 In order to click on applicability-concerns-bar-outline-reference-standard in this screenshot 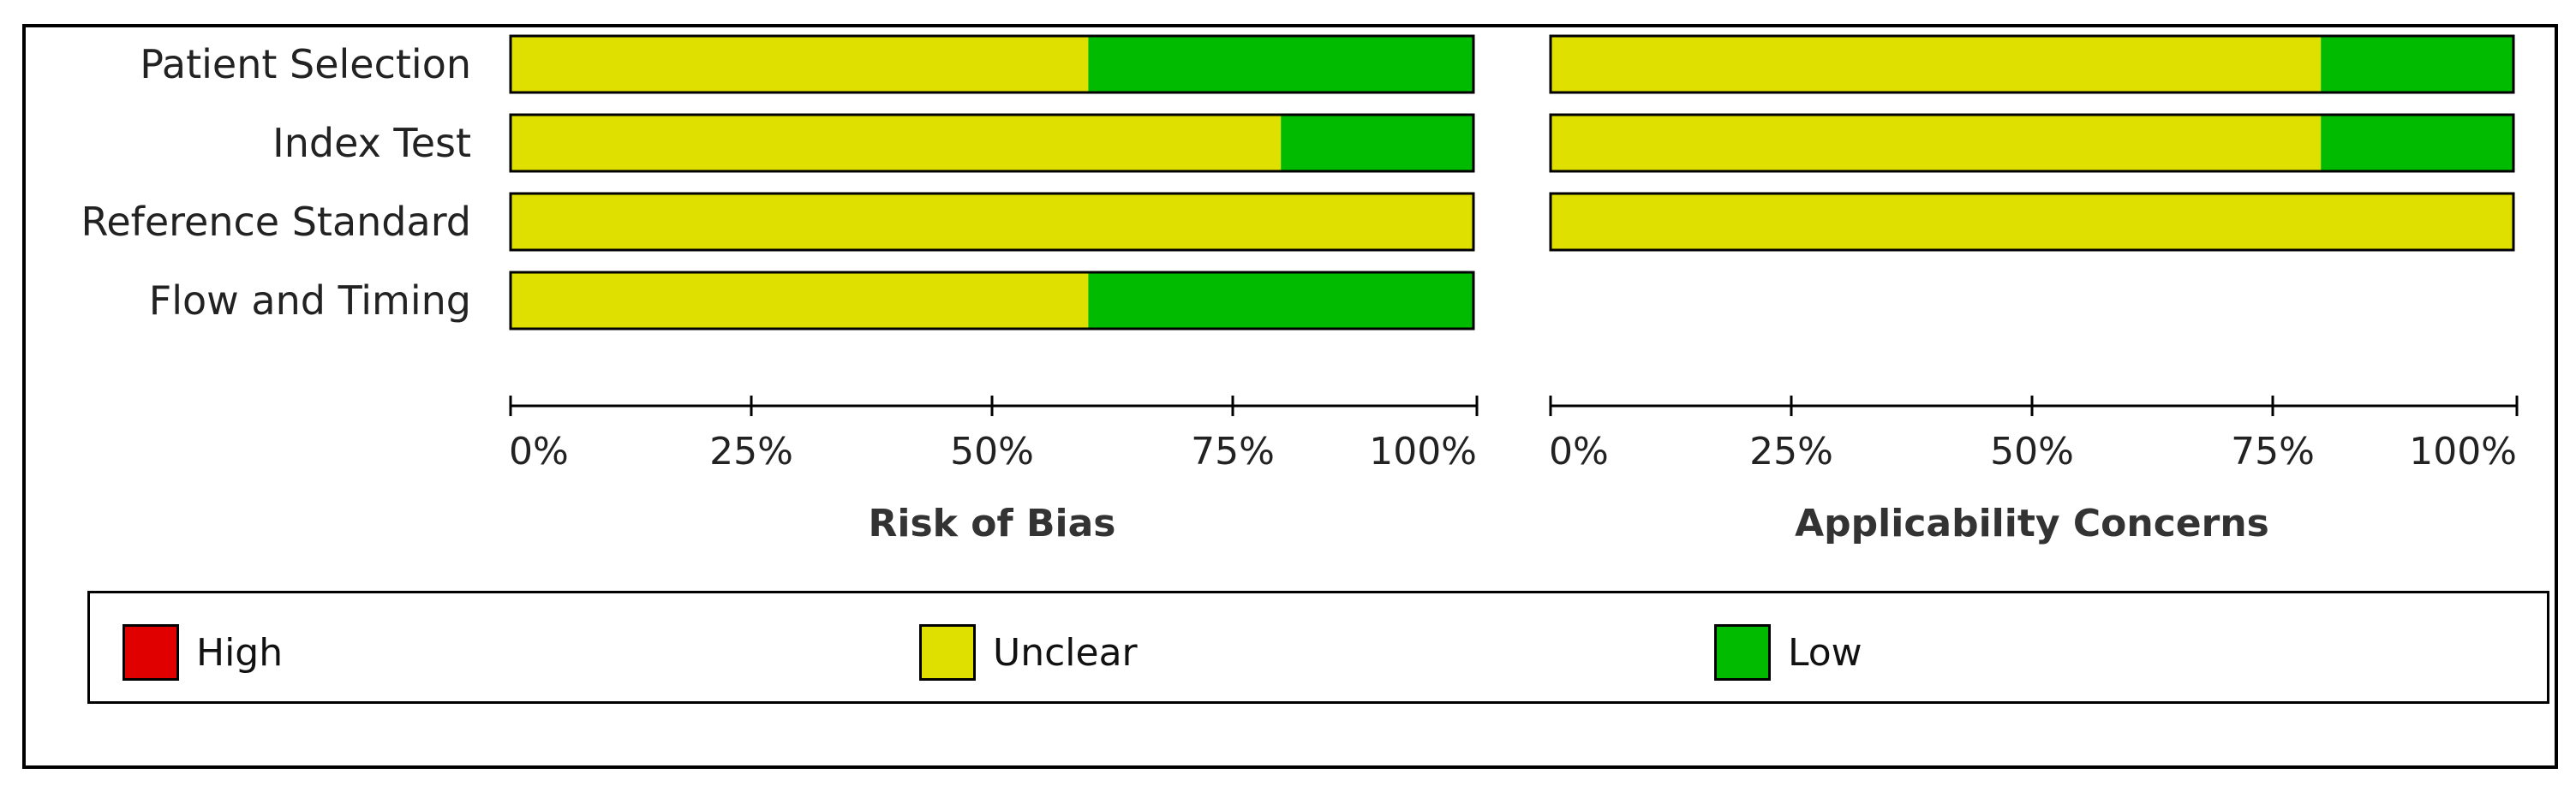, I will do `click(2032, 222)`.